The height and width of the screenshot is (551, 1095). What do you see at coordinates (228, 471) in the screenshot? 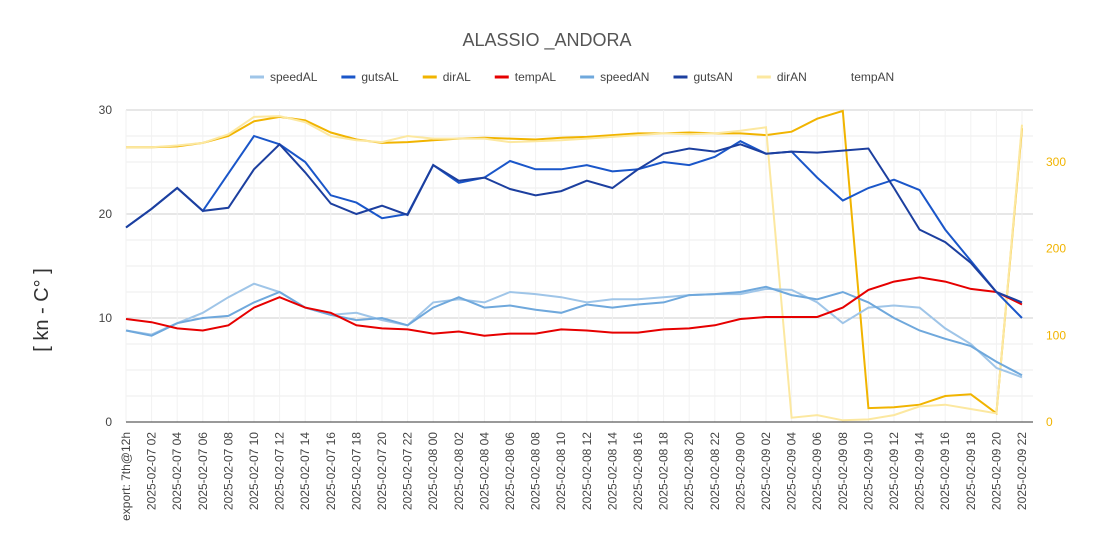
I see `x-tick-label: 2025-02-07 08` at bounding box center [228, 471].